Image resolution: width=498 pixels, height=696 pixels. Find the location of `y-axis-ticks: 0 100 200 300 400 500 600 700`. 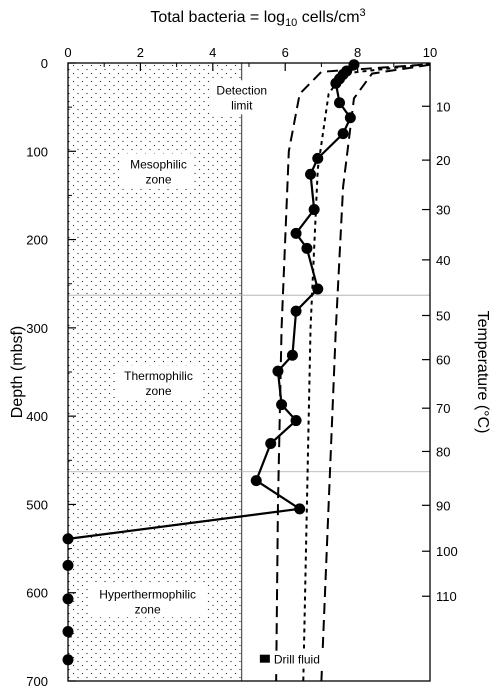

y-axis-ticks: 0 100 200 300 400 500 600 700 is located at coordinates (51, 372).